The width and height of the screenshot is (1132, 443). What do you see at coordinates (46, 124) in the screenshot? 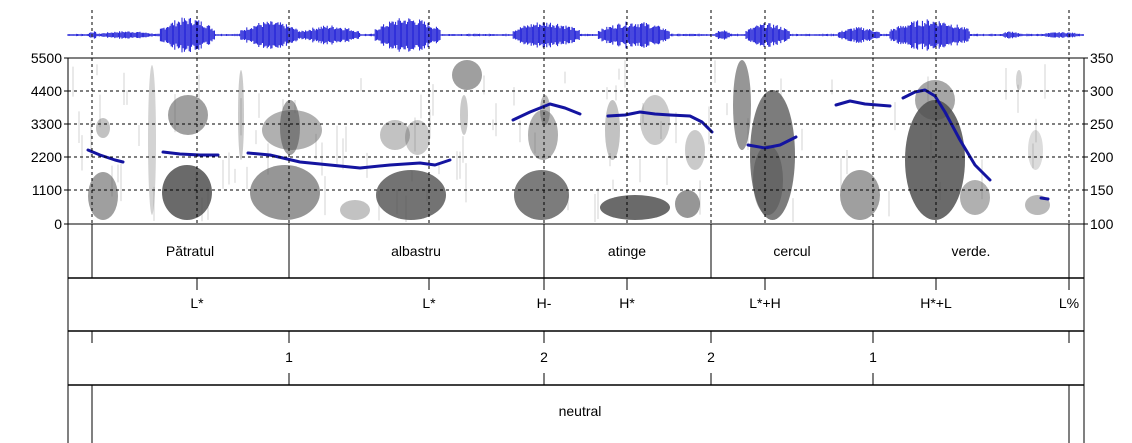
I see `left-tick-3300: 3300` at bounding box center [46, 124].